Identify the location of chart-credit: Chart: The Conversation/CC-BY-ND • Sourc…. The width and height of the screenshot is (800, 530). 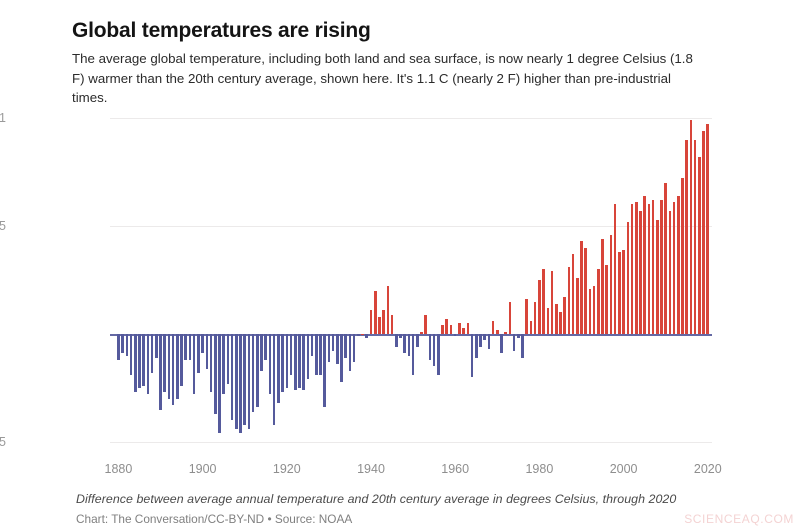
(214, 519).